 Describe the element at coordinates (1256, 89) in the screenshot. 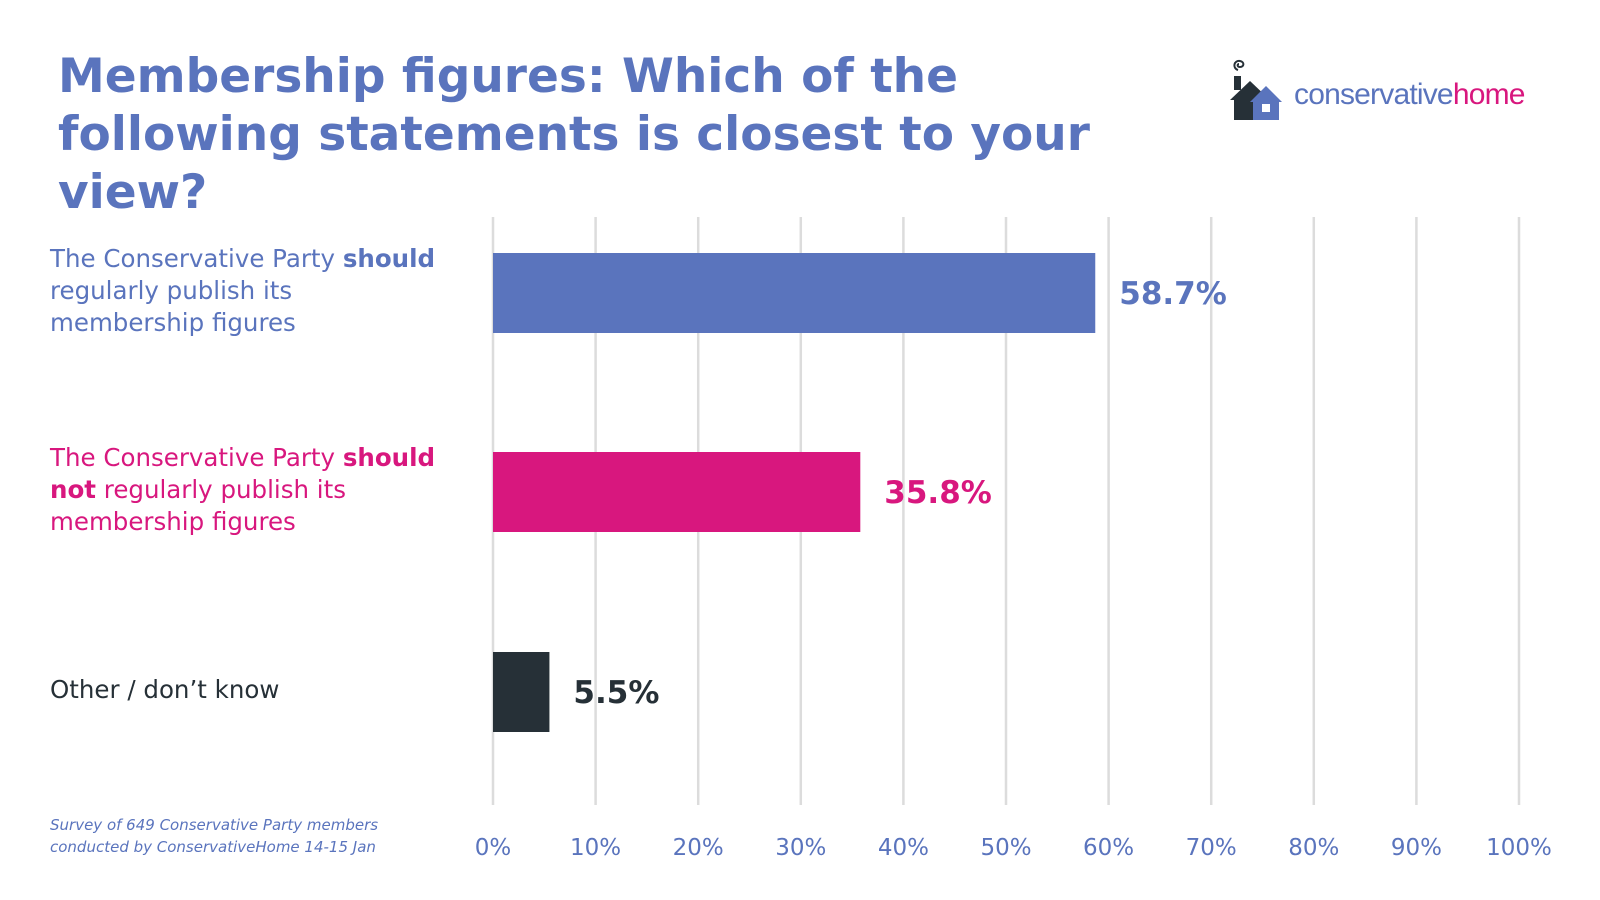

I see `house-icon` at that location.